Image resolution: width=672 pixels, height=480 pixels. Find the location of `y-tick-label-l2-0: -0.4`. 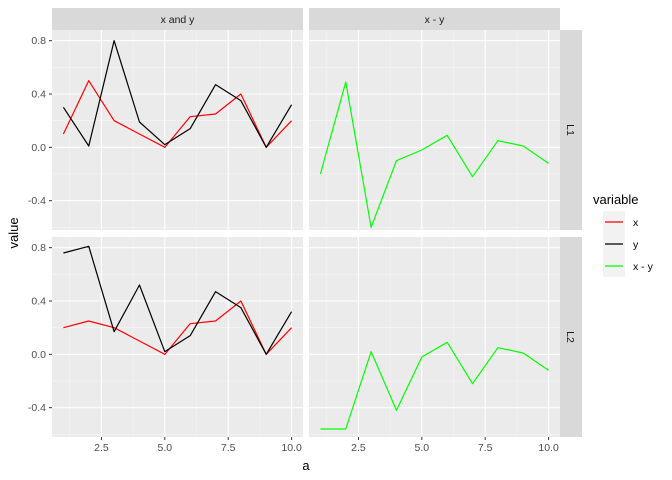

y-tick-label-l2-0: -0.4 is located at coordinates (37, 408).